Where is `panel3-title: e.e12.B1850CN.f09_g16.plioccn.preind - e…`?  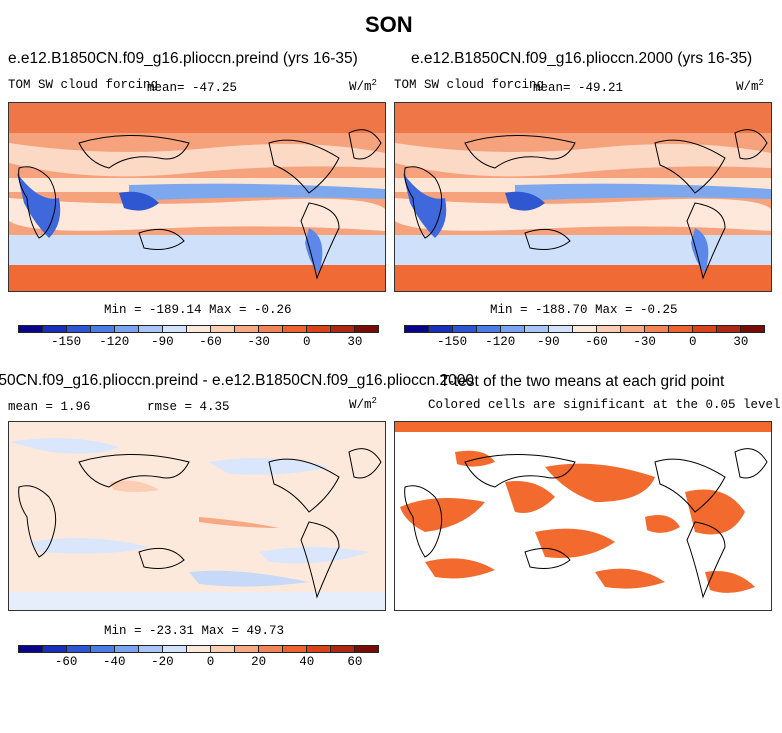
panel3-title: e.e12.B1850CN.f09_g16.plioccn.preind - e… is located at coordinates (237, 380).